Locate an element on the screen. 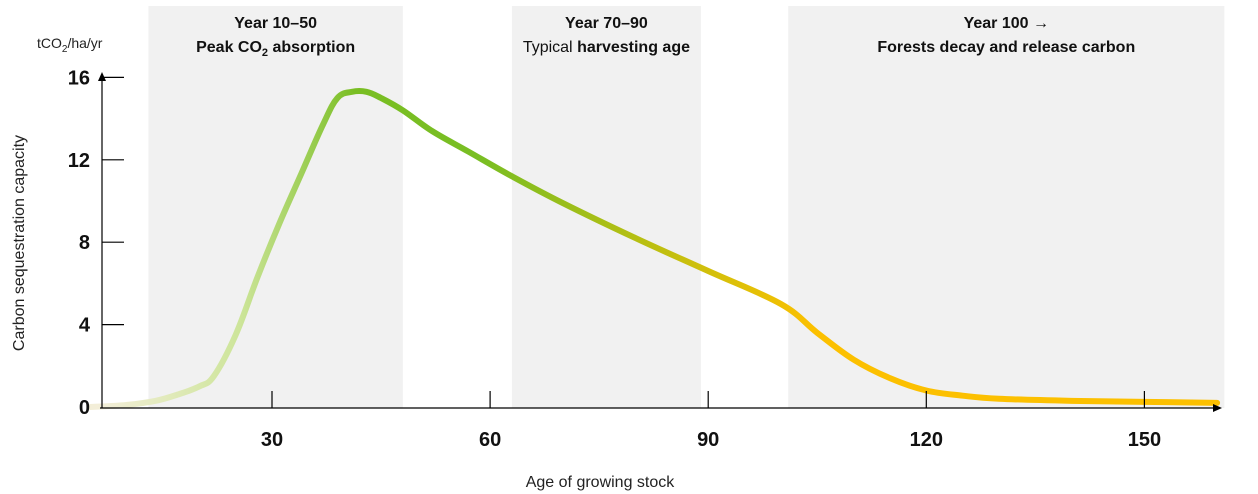  band-title-line2: Forests decay and release carbon is located at coordinates (1006, 47).